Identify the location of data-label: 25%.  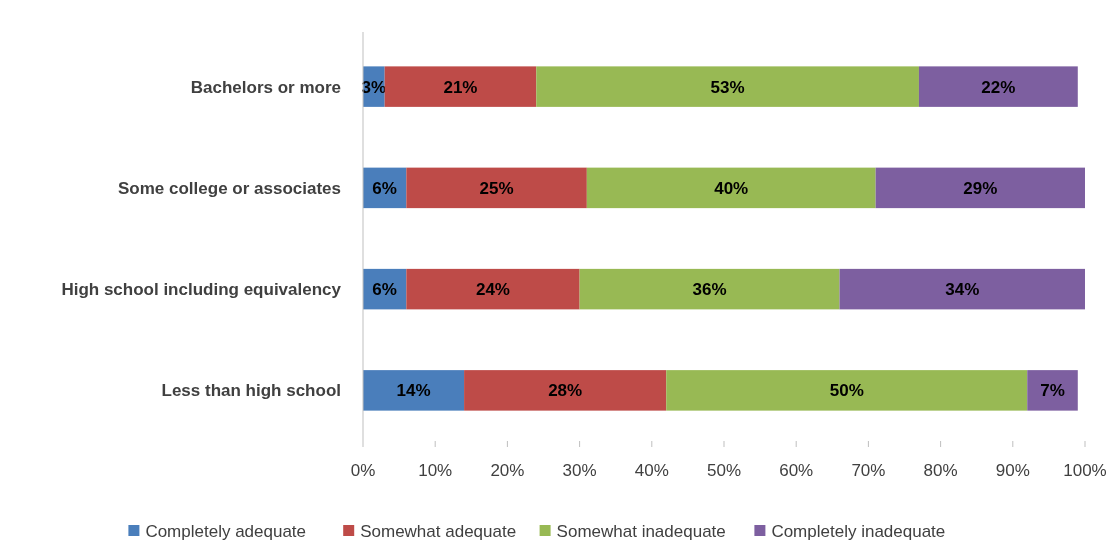
(496, 188).